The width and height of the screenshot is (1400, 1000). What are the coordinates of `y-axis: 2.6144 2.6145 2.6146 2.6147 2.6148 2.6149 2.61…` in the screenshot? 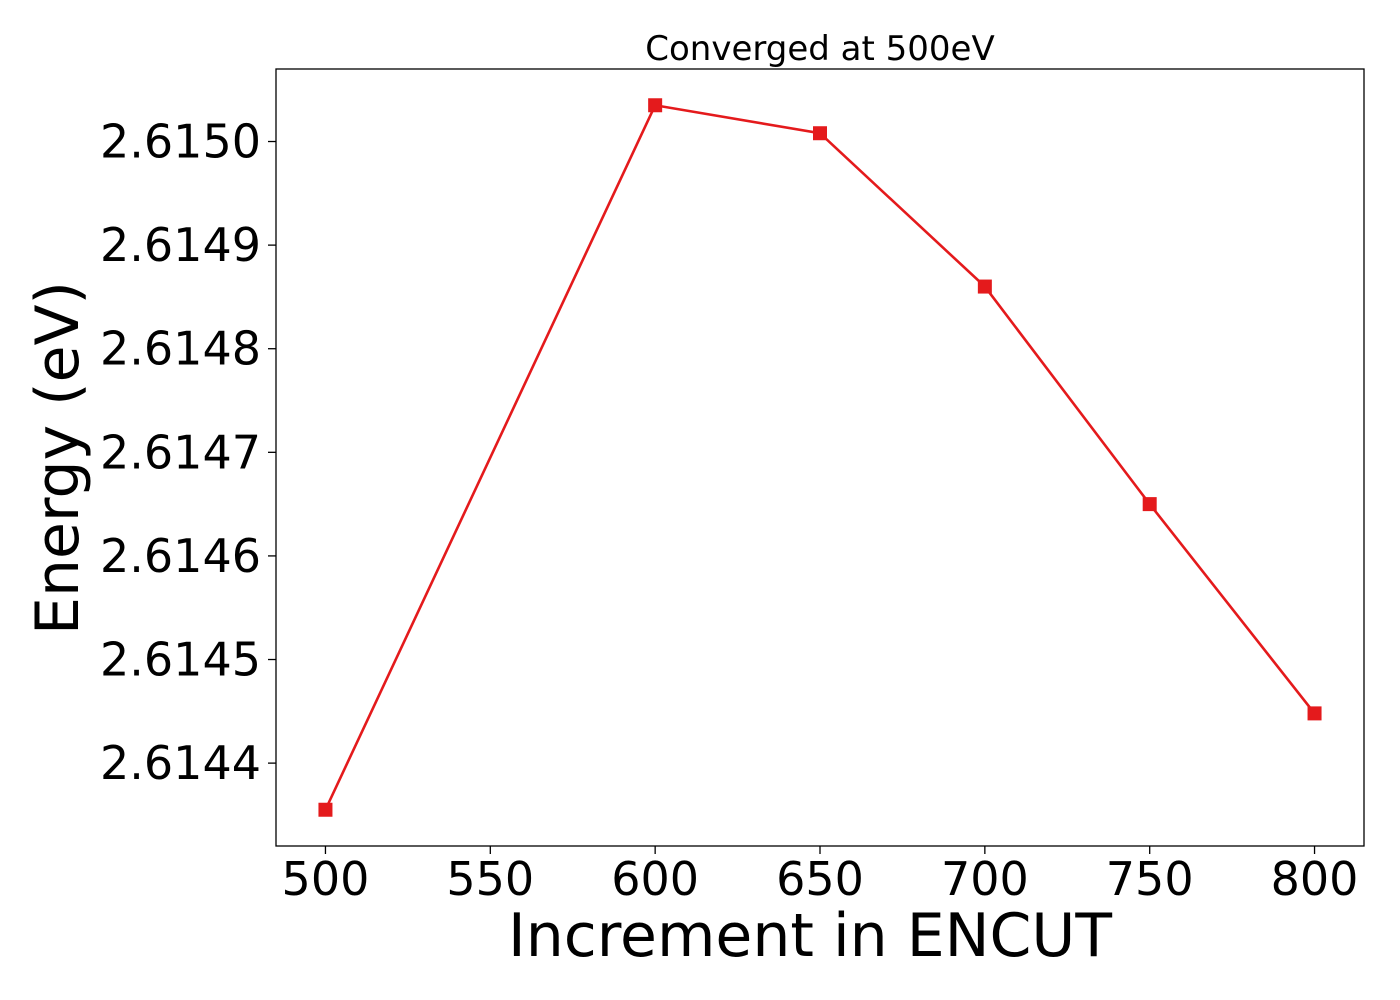 It's located at (188, 452).